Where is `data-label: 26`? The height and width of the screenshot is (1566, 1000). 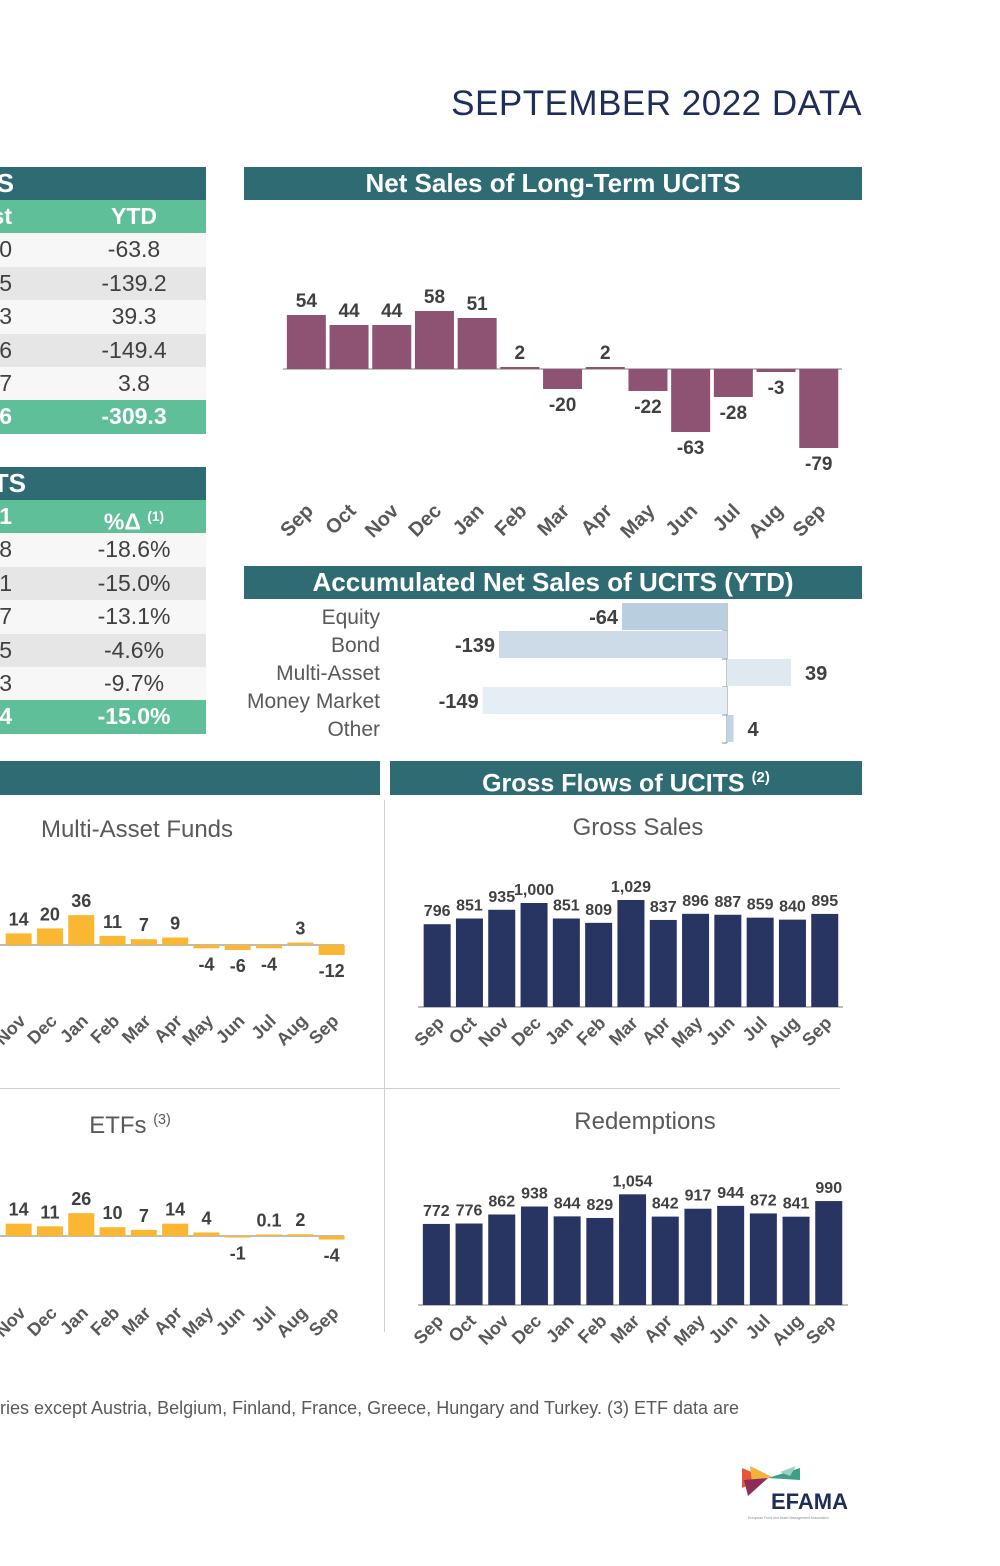 data-label: 26 is located at coordinates (81, 1199).